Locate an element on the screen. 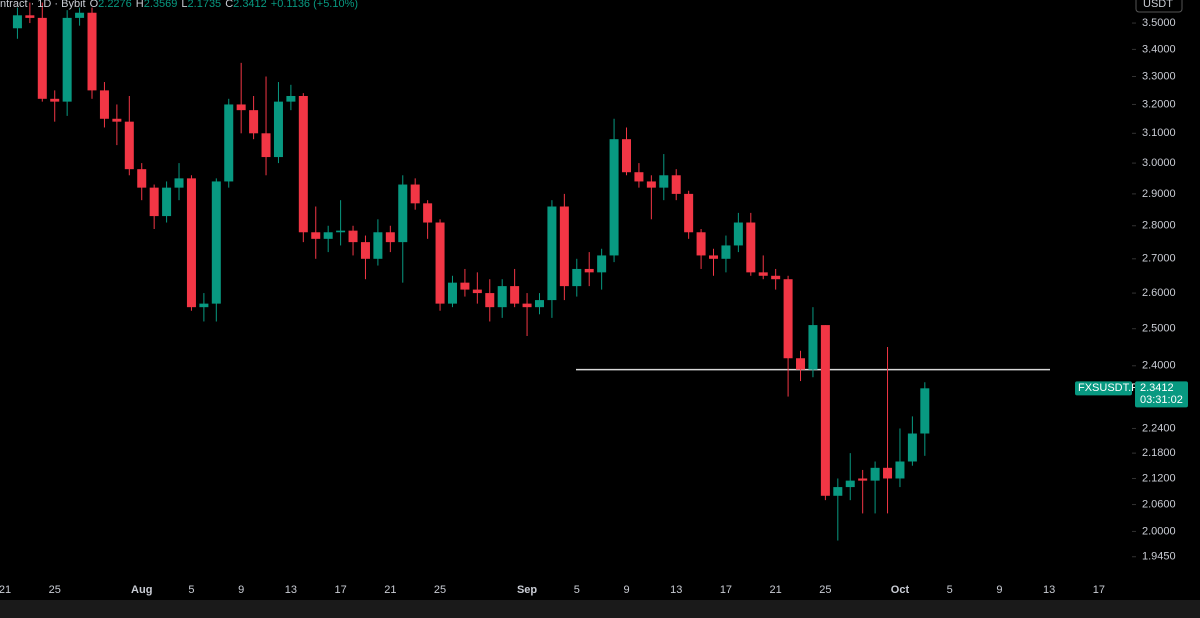  y-tick-label: 2.7000 is located at coordinates (1159, 259).